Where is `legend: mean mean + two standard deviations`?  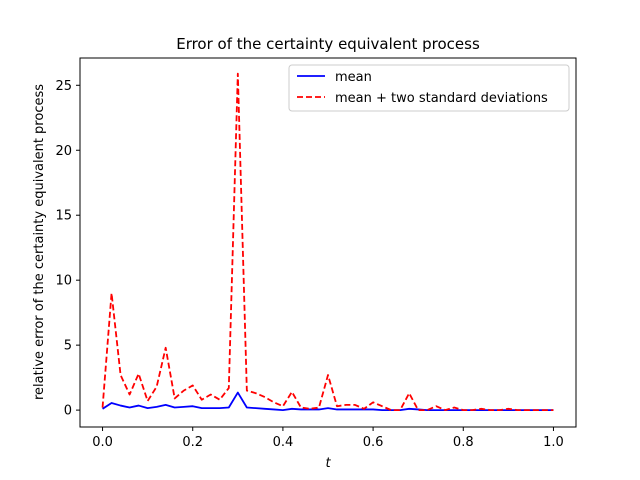 legend: mean mean + two standard deviations is located at coordinates (429, 88).